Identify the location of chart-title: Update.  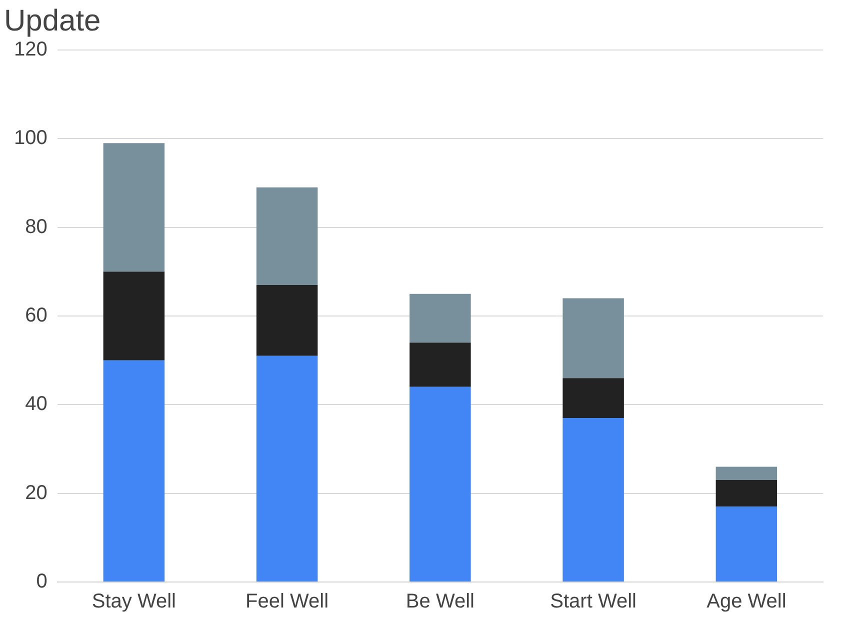
(52, 21).